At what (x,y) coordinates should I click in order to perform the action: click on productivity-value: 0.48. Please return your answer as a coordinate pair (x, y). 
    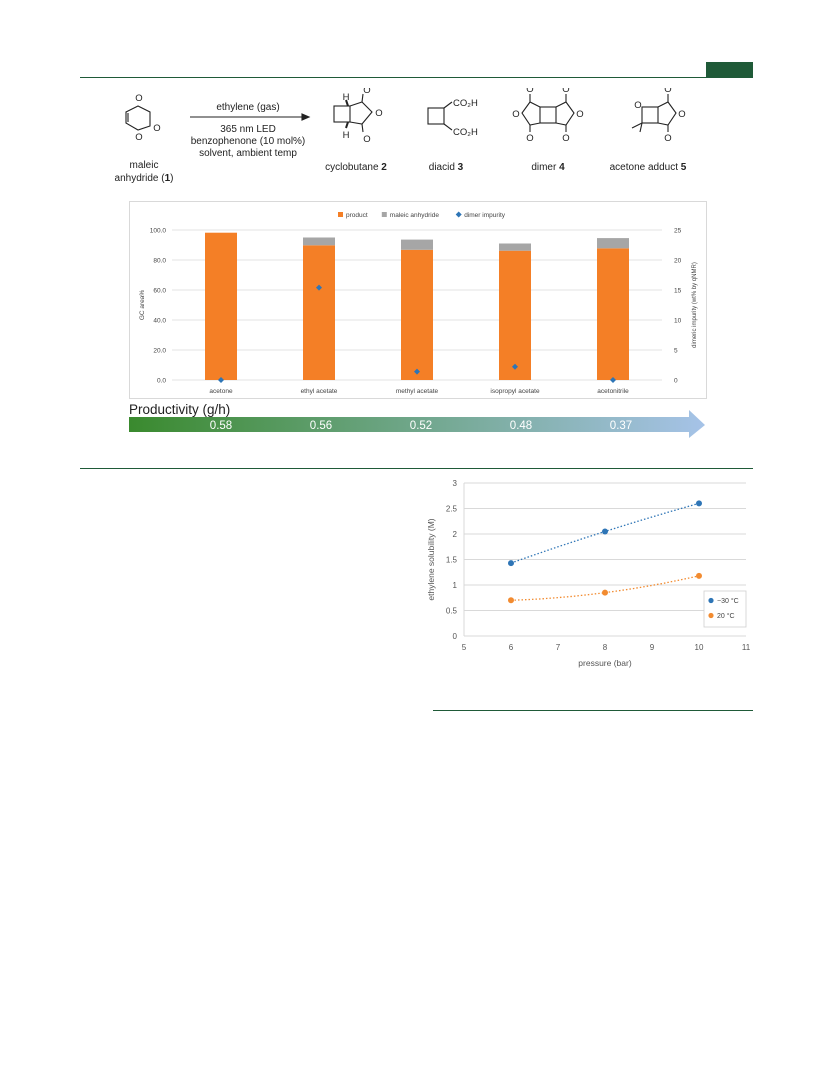
    Looking at the image, I should click on (521, 426).